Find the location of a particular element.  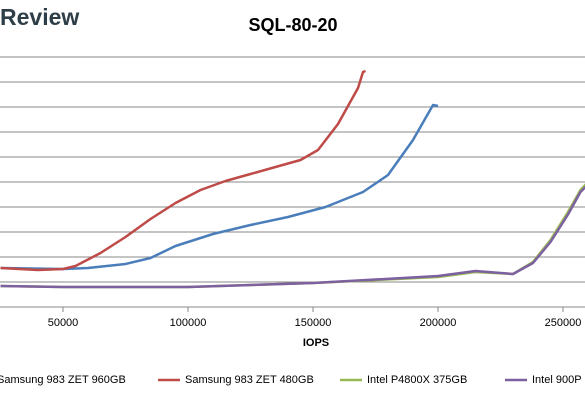

legend-label: Intel P4800X 375GB is located at coordinates (417, 380).